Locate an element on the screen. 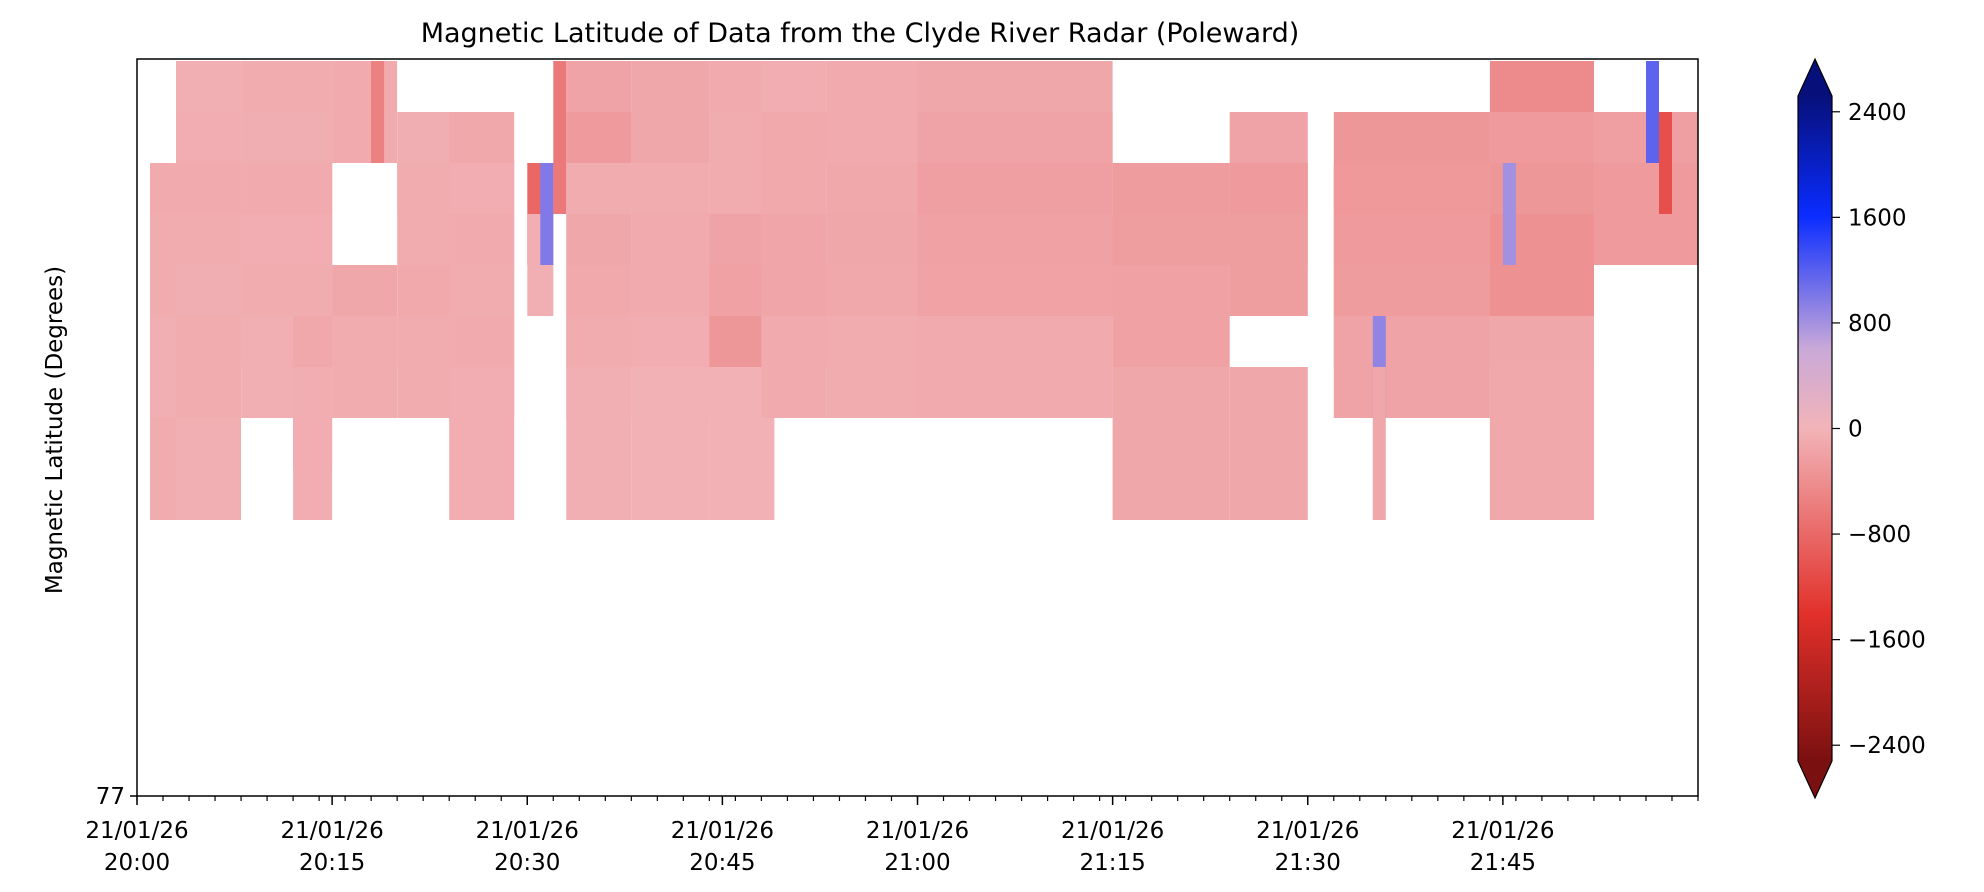 The width and height of the screenshot is (1984, 892). colorbar-outline is located at coordinates (1815, 428).